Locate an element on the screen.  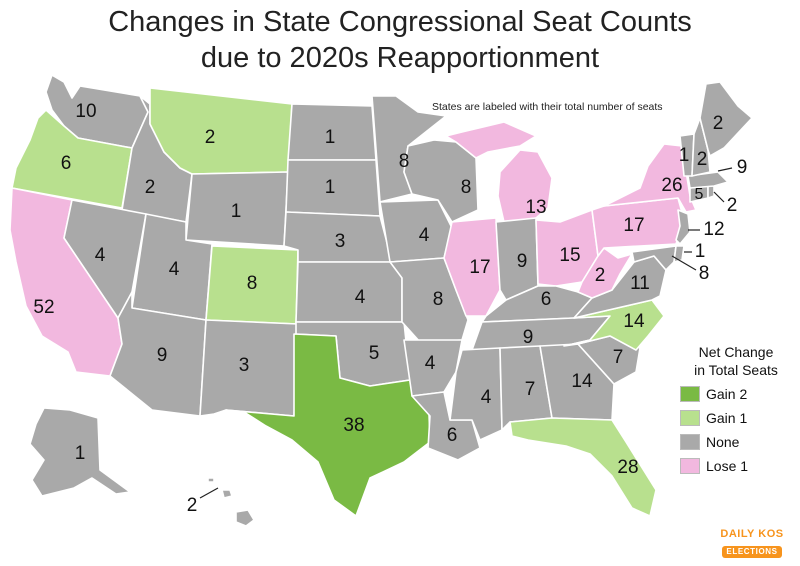
state-label-ny: 26 is located at coordinates (671, 185).